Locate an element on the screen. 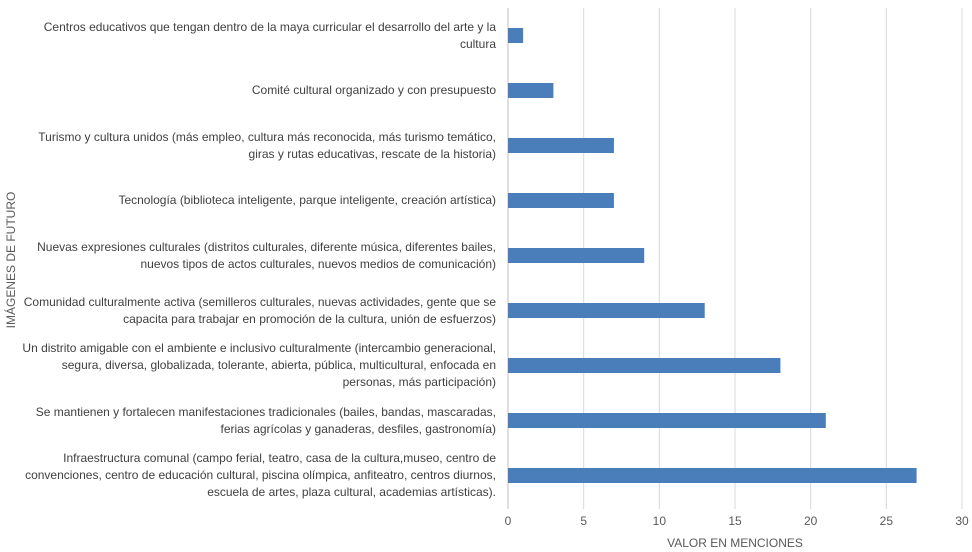 The image size is (972, 552). x-tick-label: 5 is located at coordinates (583, 521).